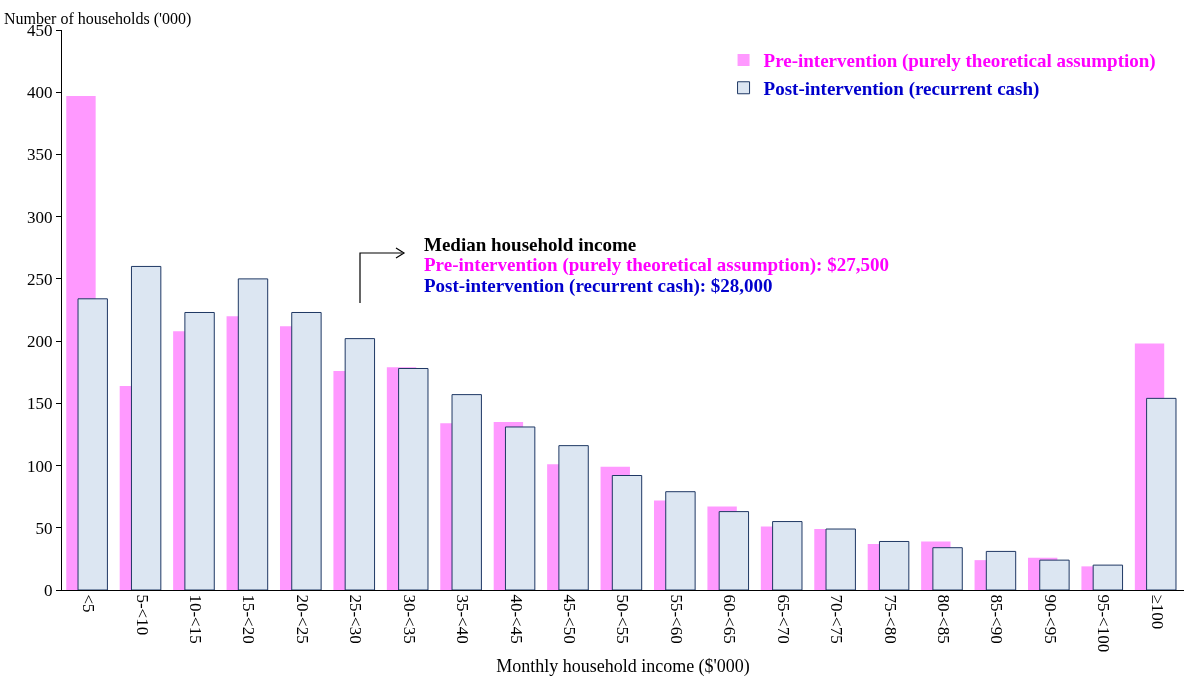  Describe the element at coordinates (623, 619) in the screenshot. I see `x-tick-label: 50-<55` at that location.